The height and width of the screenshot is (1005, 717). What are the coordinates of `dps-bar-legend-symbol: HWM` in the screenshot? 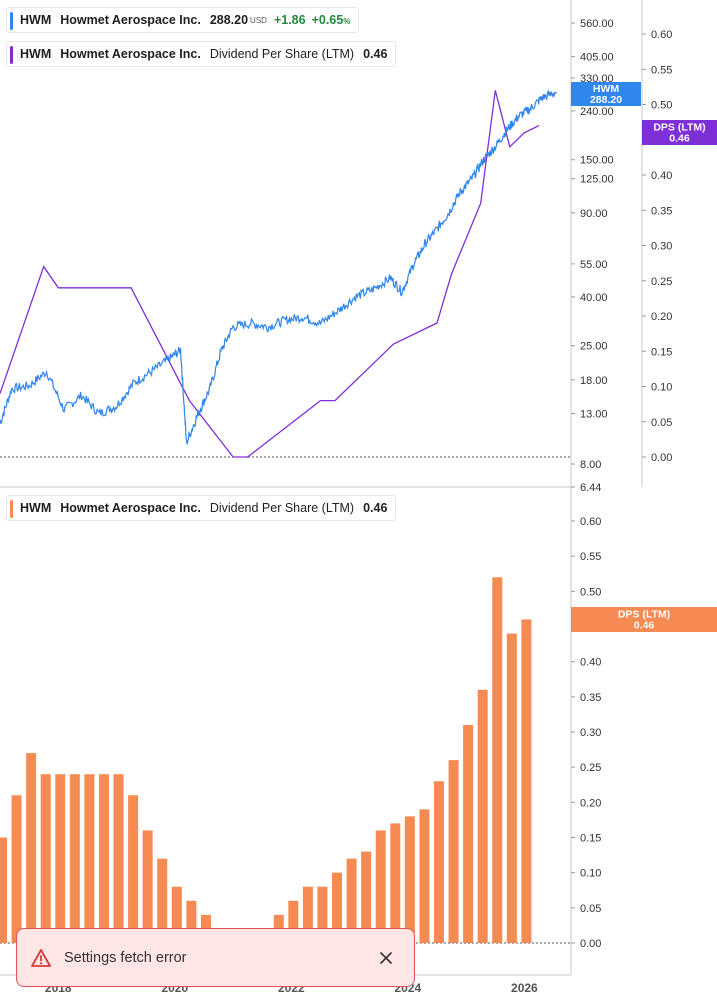 It's located at (36, 508).